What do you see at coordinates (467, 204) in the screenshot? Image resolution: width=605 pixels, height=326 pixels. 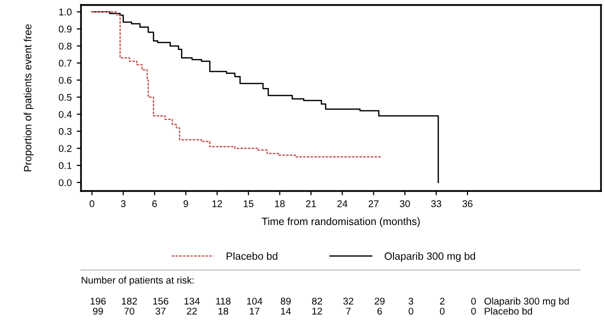 I see `x-tick-label: 36` at bounding box center [467, 204].